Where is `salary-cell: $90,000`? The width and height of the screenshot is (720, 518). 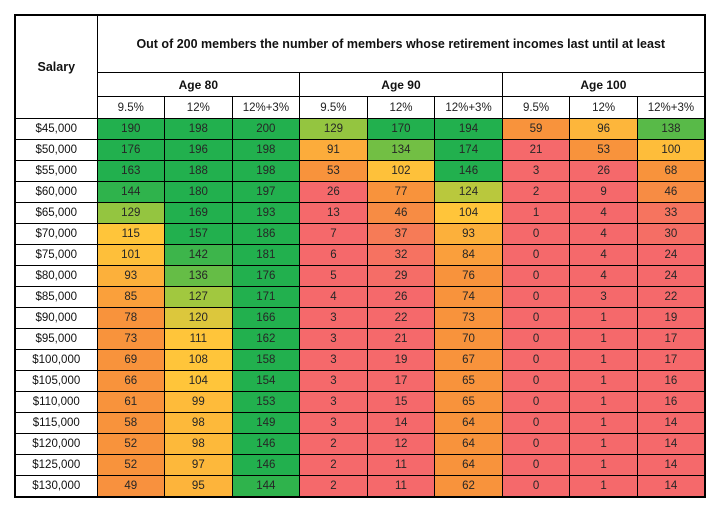
salary-cell: $90,000 is located at coordinates (56, 318).